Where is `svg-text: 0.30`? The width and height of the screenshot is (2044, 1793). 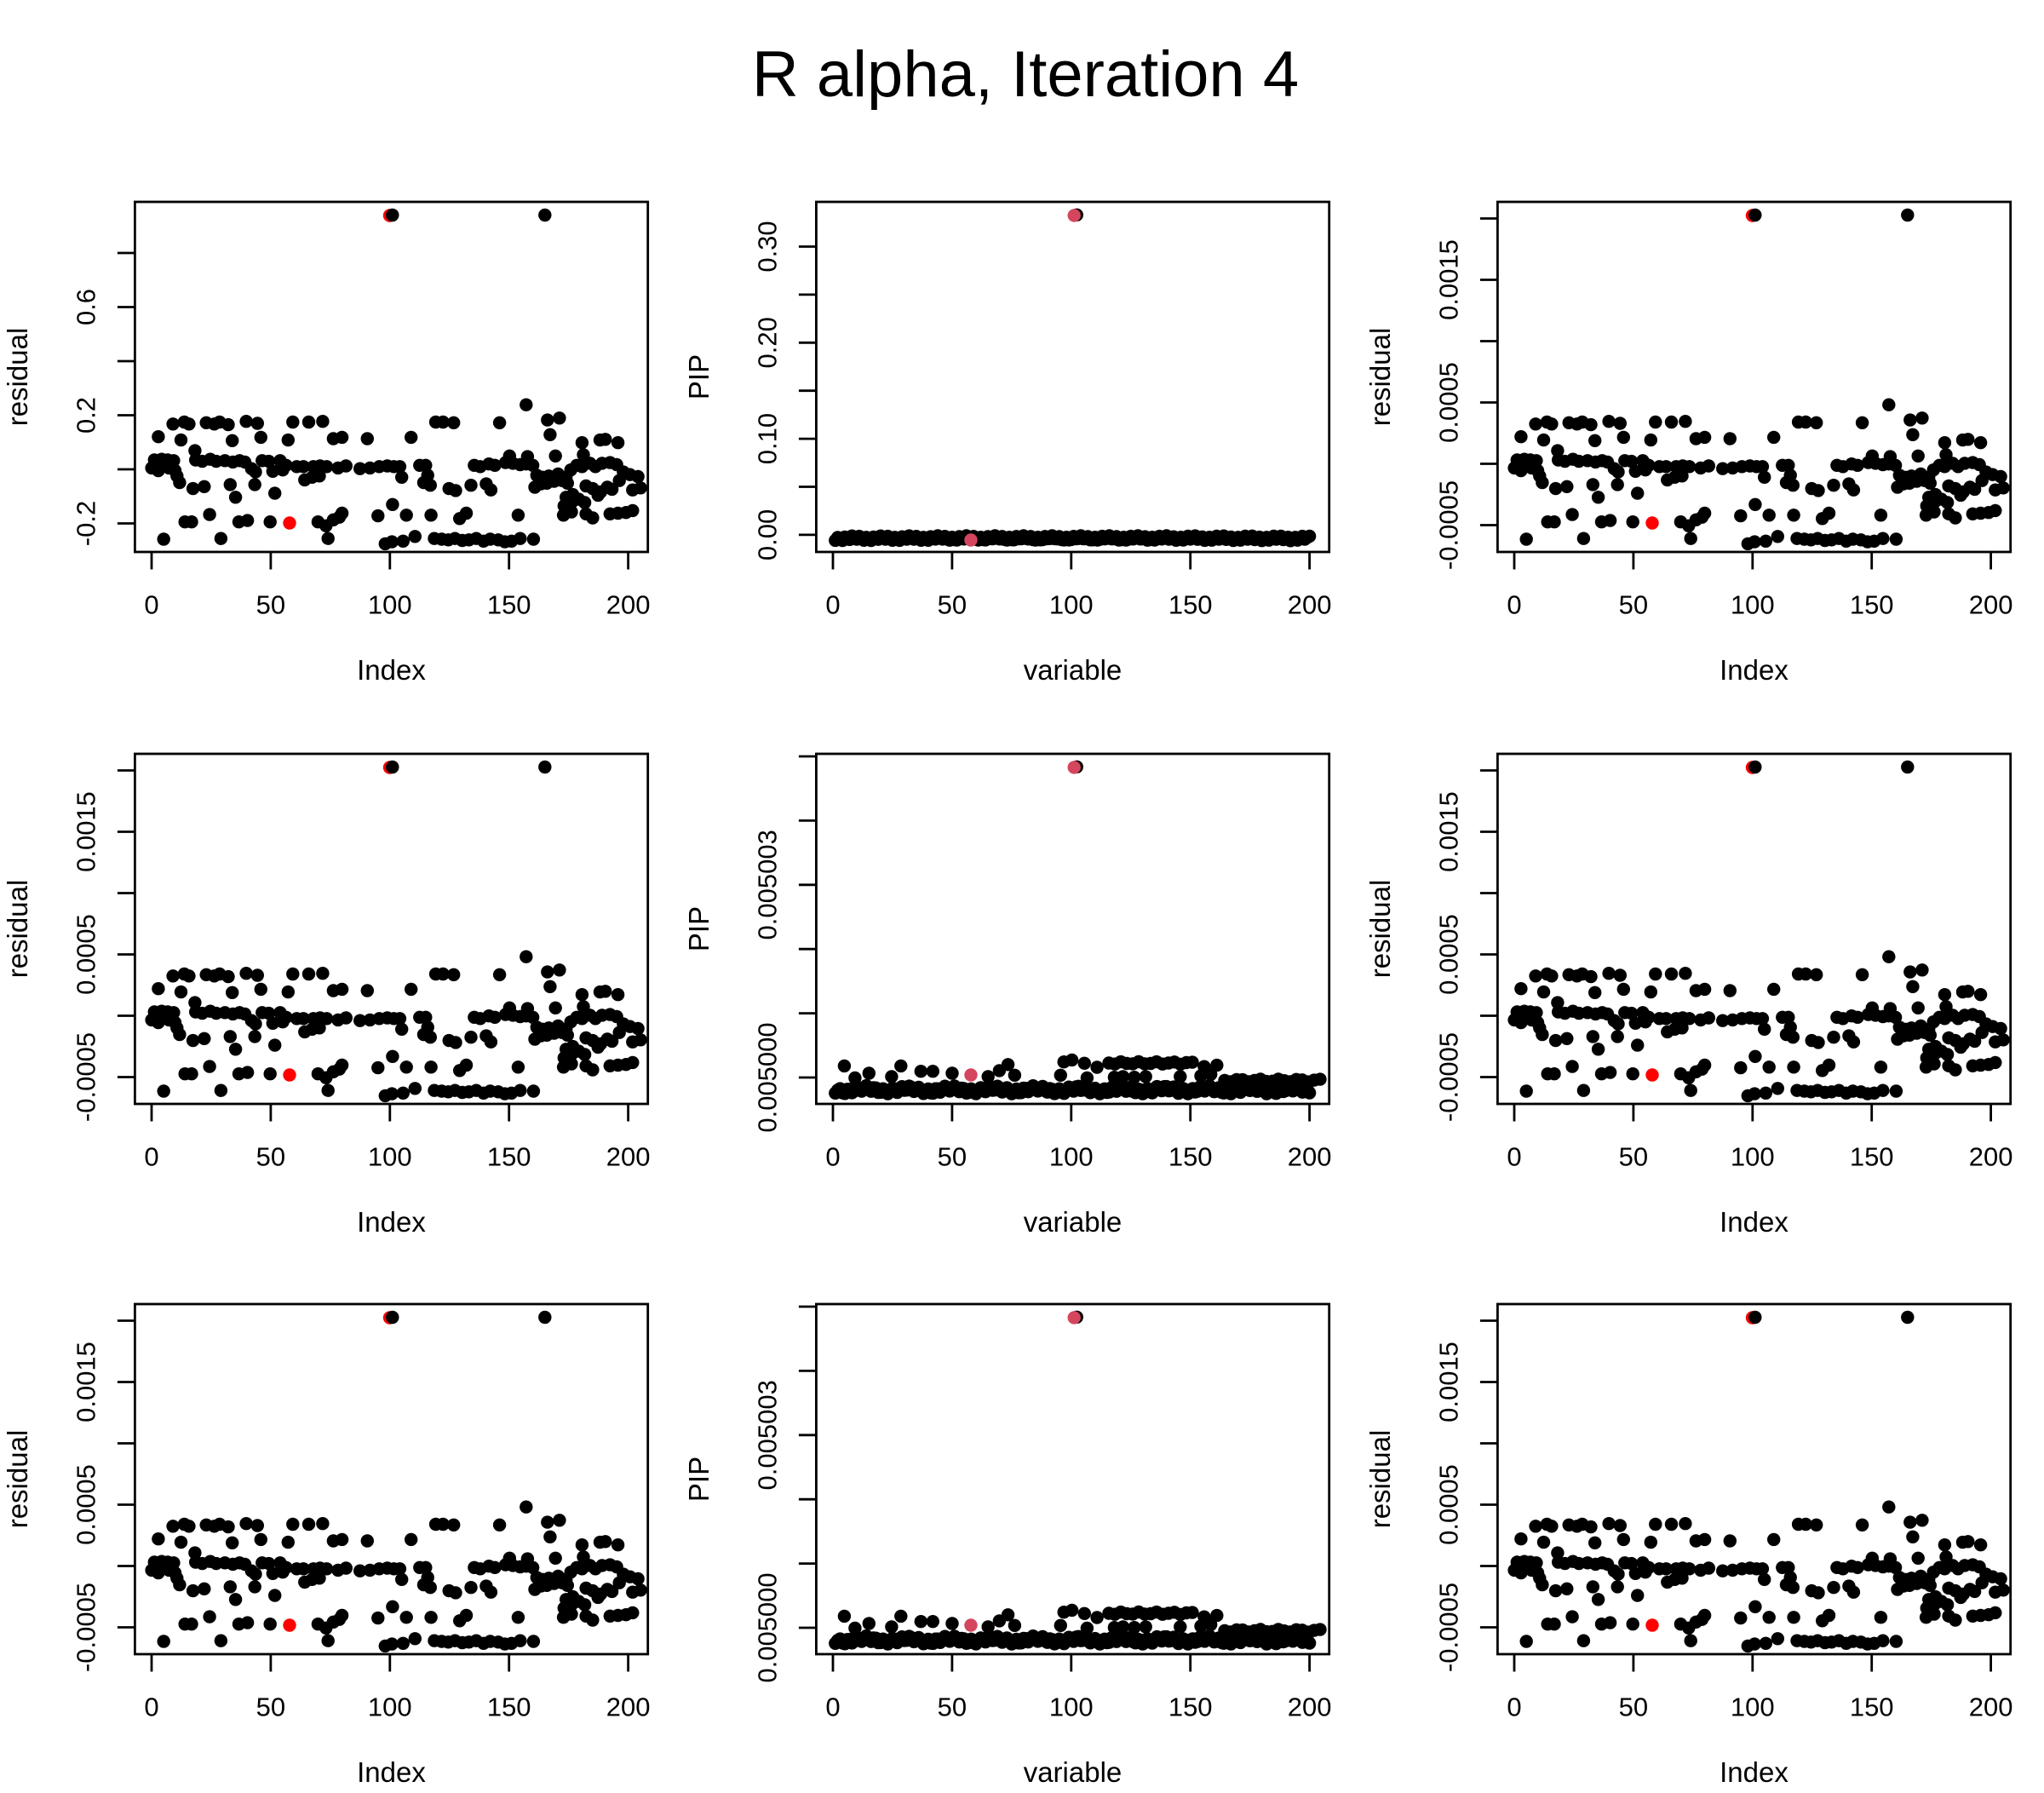 svg-text: 0.30 is located at coordinates (768, 247).